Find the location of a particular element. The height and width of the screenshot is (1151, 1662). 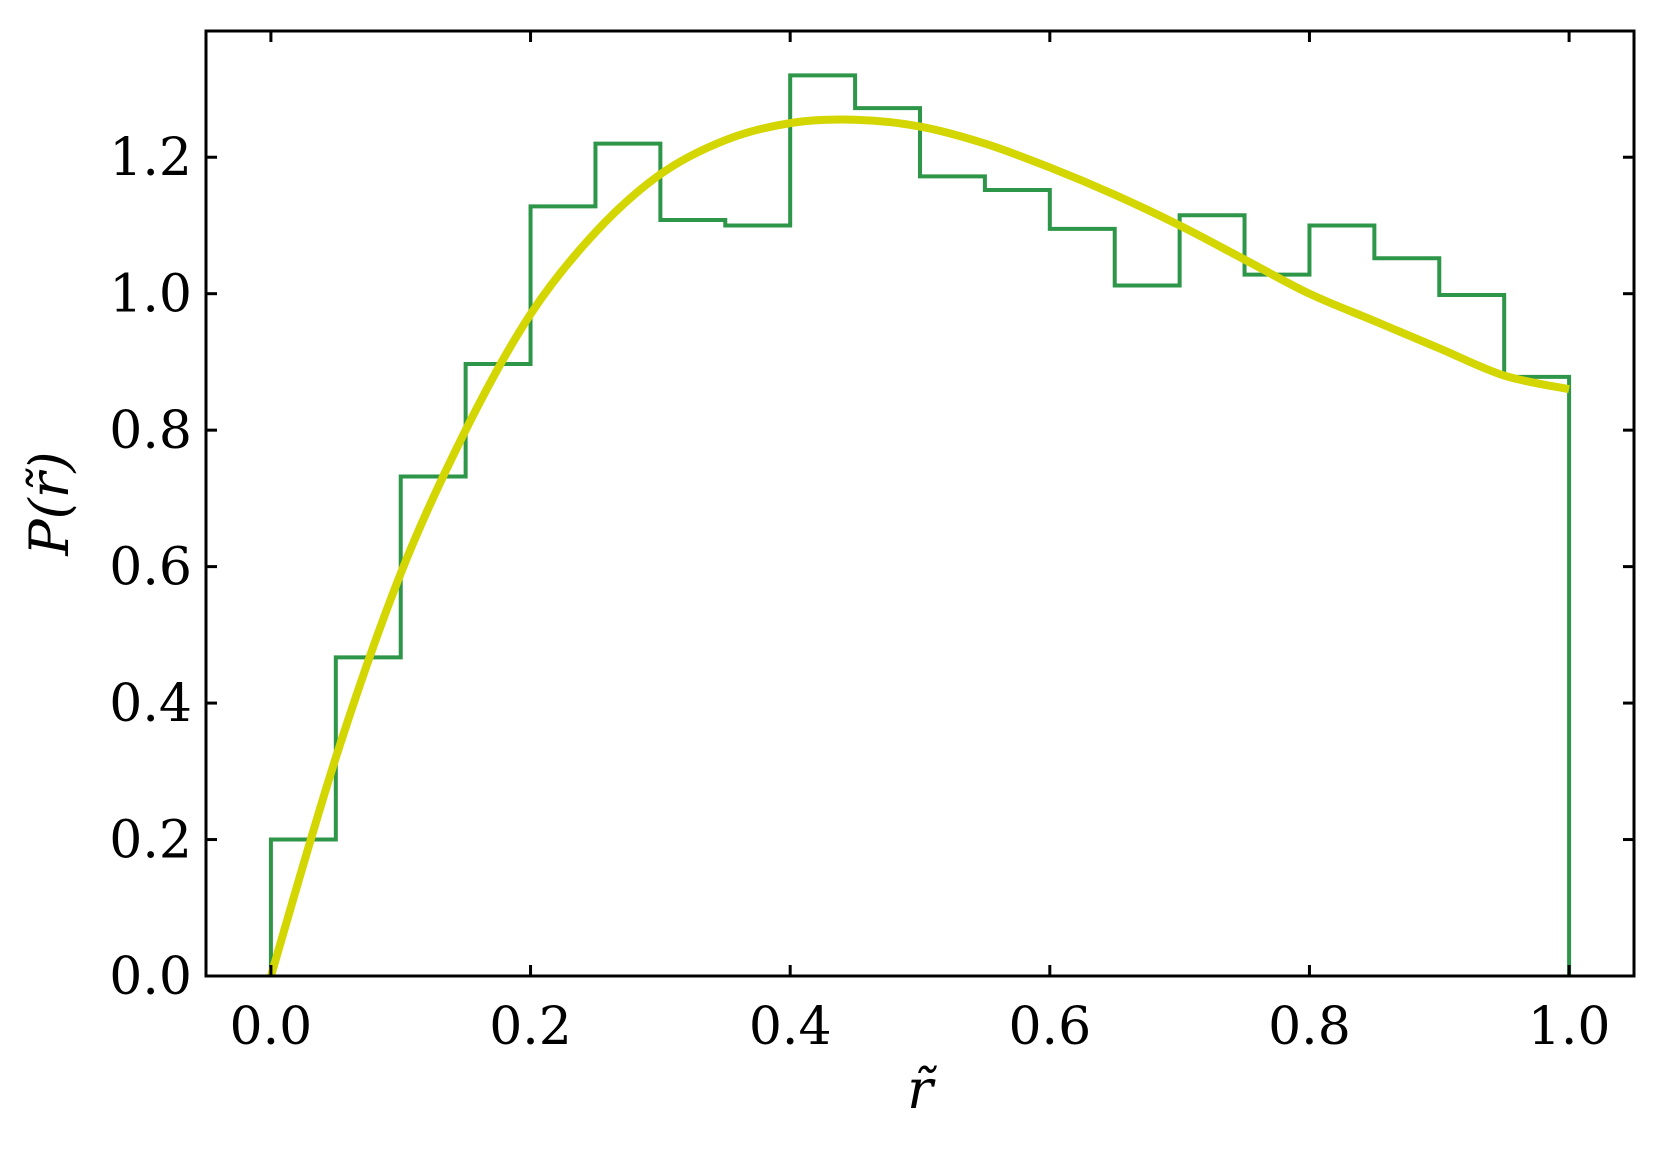

y-tick-label: 1.2 is located at coordinates (150, 158).